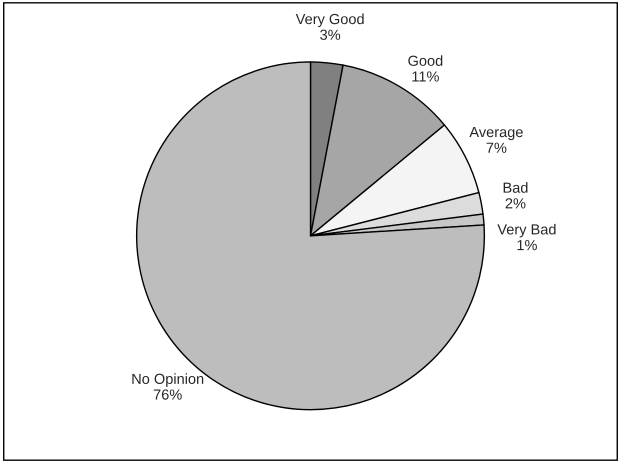  Describe the element at coordinates (496, 133) in the screenshot. I see `slice-label: Average` at that location.